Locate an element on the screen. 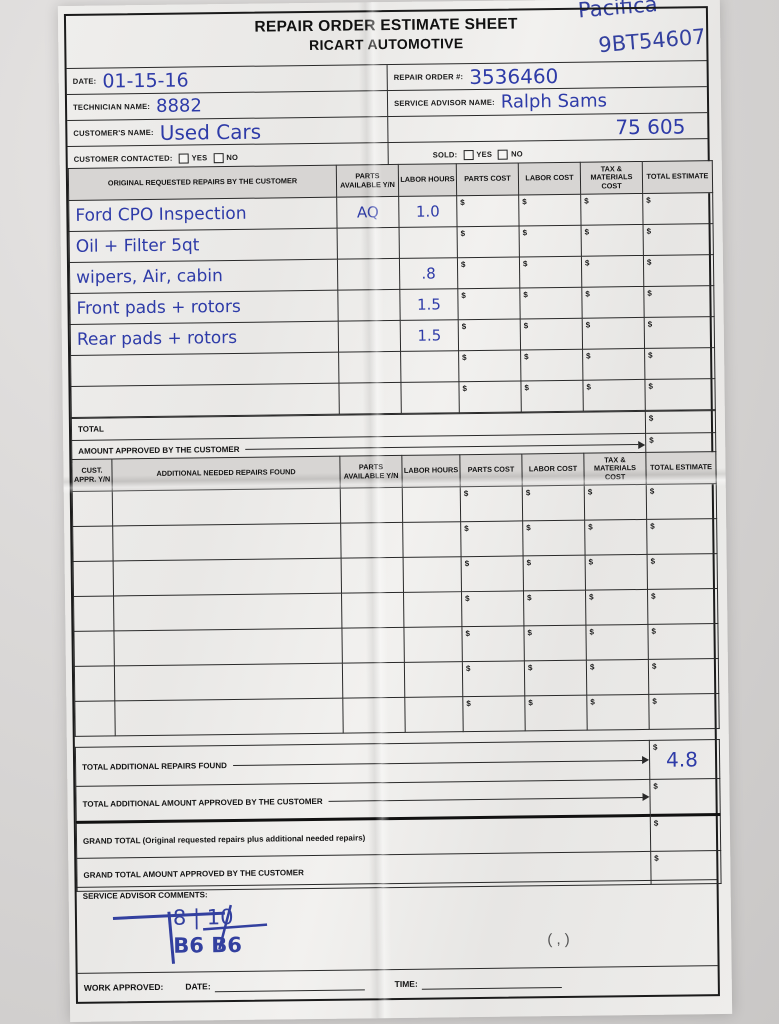 Image resolution: width=779 pixels, height=1024 pixels. cell-labor-hours: .8 is located at coordinates (428, 273).